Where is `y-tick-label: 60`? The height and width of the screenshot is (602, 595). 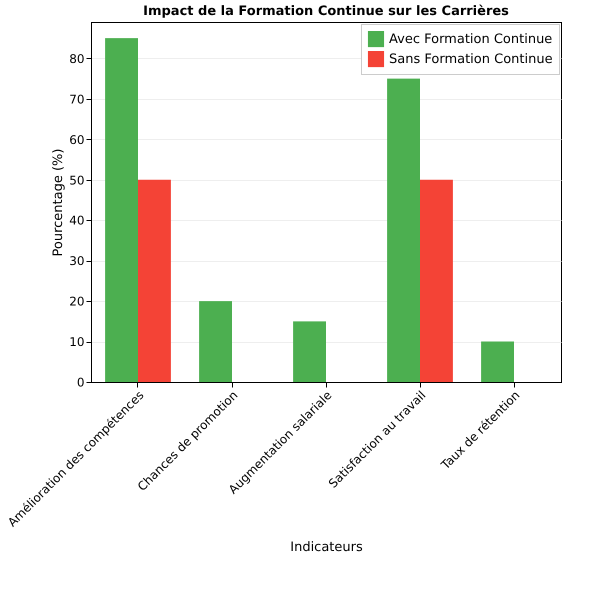 y-tick-label: 60 is located at coordinates (76, 139).